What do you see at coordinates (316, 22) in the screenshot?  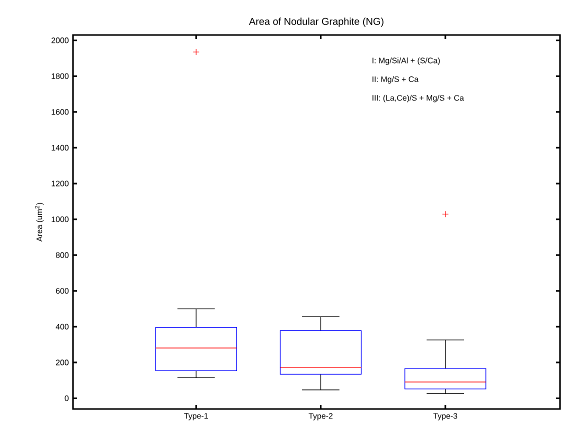 I see `chart-title: Area of Nodular Graphite (NG)` at bounding box center [316, 22].